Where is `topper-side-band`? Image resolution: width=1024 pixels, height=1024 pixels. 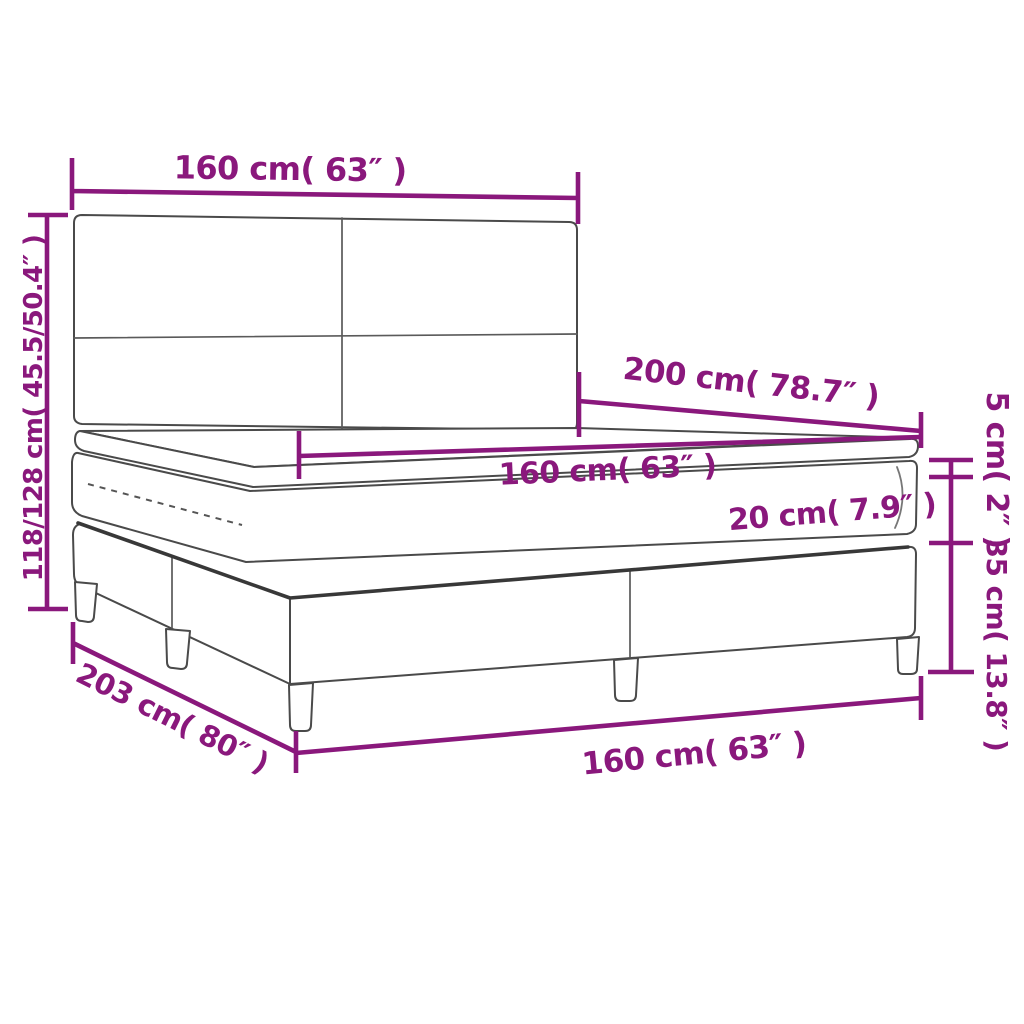 topper-side-band is located at coordinates (496, 459).